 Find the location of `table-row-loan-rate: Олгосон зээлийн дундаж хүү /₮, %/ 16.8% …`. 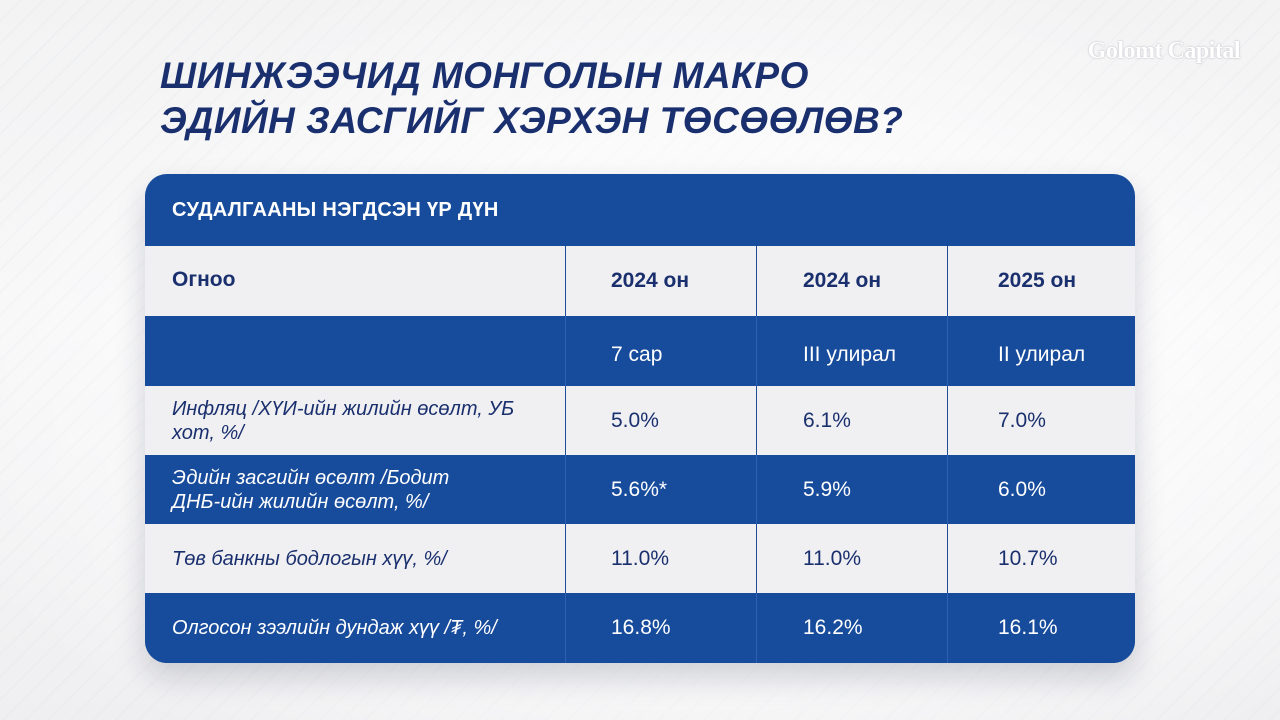

table-row-loan-rate: Олгосон зээлийн дундаж хүү /₮, %/ 16.8% … is located at coordinates (640, 628).